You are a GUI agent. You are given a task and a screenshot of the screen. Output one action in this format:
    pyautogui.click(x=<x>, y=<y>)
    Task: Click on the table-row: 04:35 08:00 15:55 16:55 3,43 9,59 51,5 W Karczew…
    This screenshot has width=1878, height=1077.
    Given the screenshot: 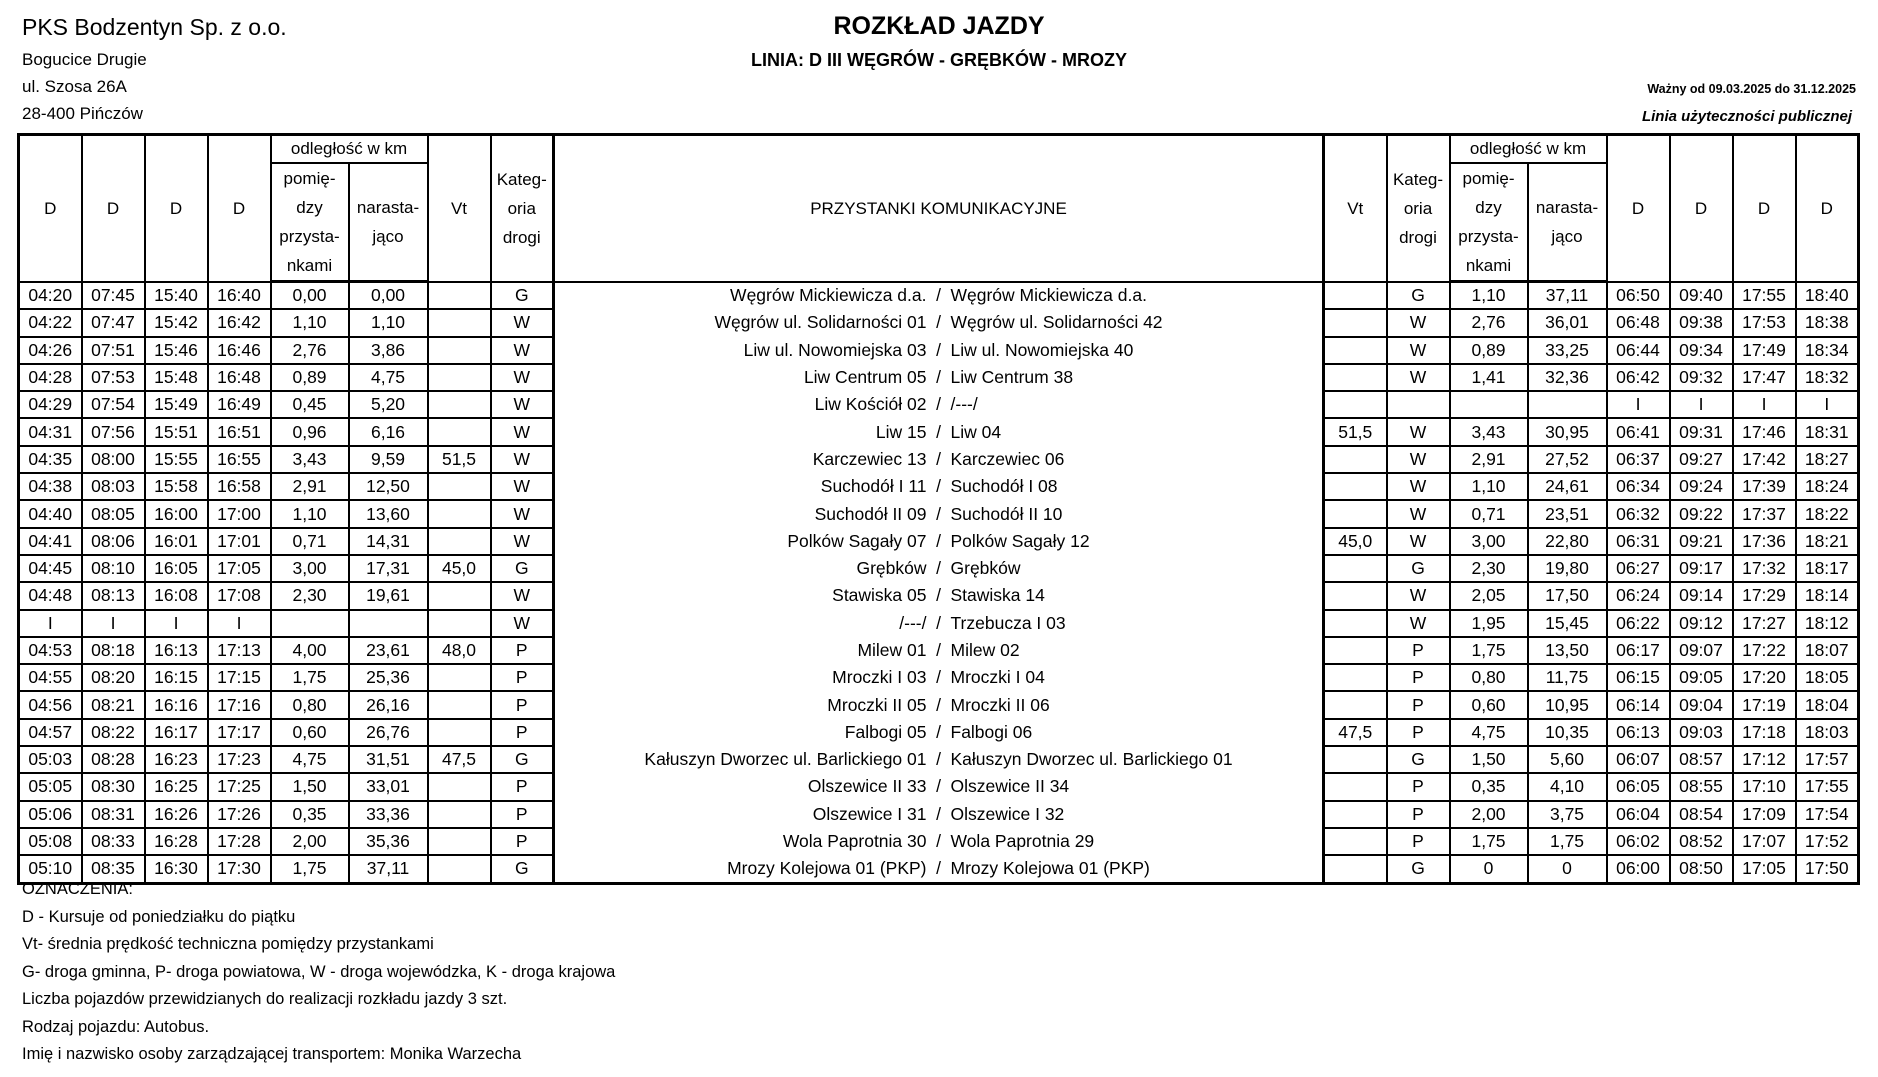 What is the action you would take?
    pyautogui.click(x=938, y=459)
    